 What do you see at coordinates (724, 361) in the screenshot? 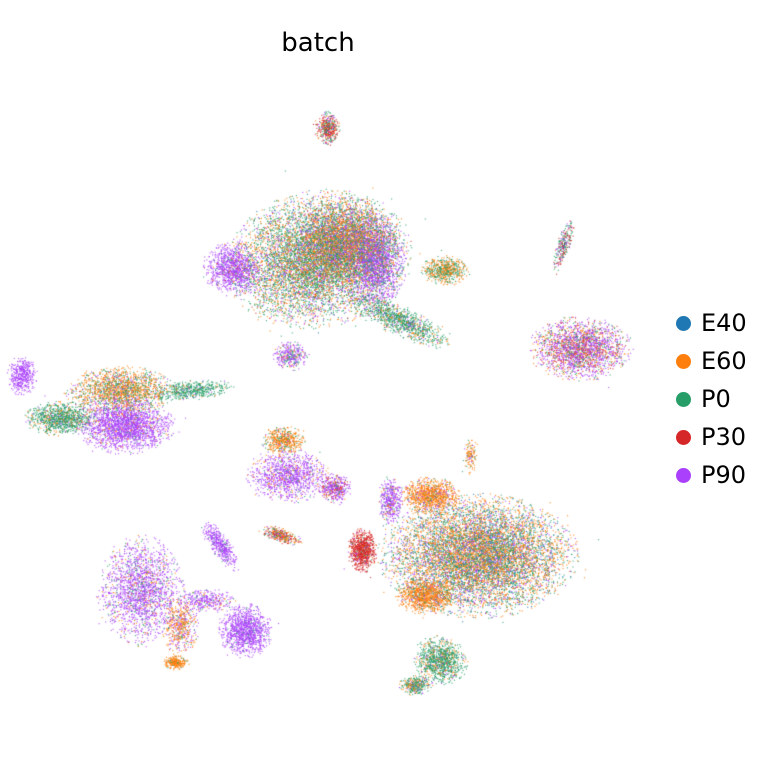
I see `legend-label: E60` at bounding box center [724, 361].